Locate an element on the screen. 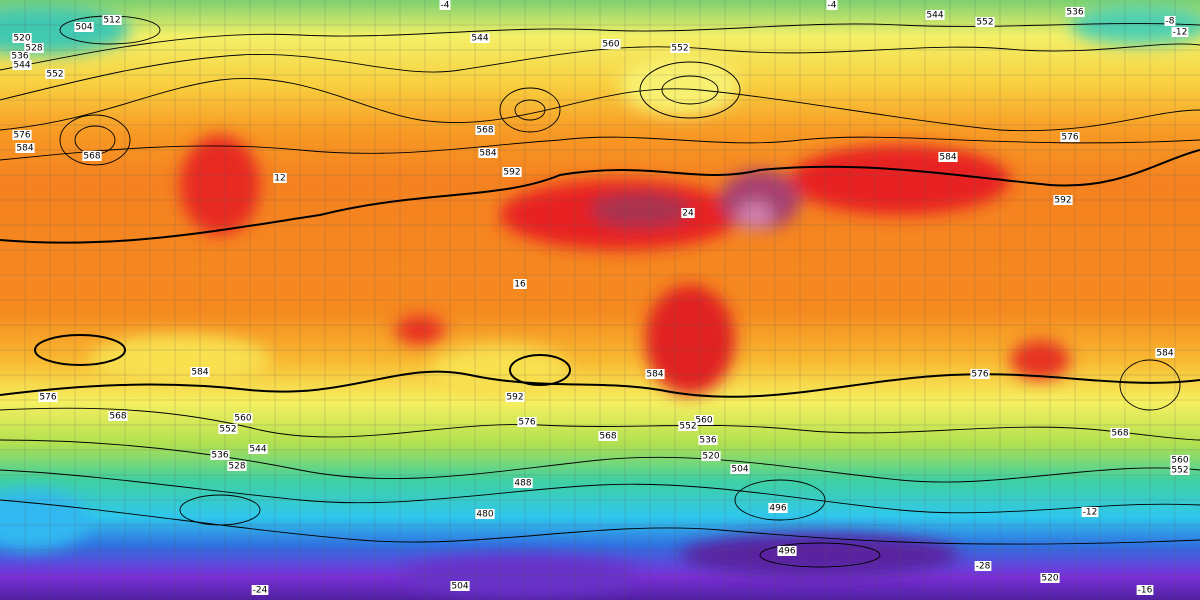 Image resolution: width=1200 pixels, height=600 pixels. contour-label: 512 is located at coordinates (111, 21).